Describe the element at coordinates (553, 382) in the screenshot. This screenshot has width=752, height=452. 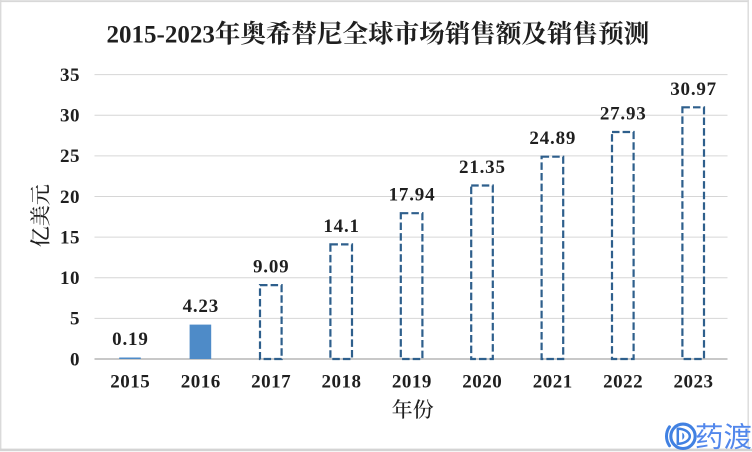
I see `svg-text: 2021` at that location.